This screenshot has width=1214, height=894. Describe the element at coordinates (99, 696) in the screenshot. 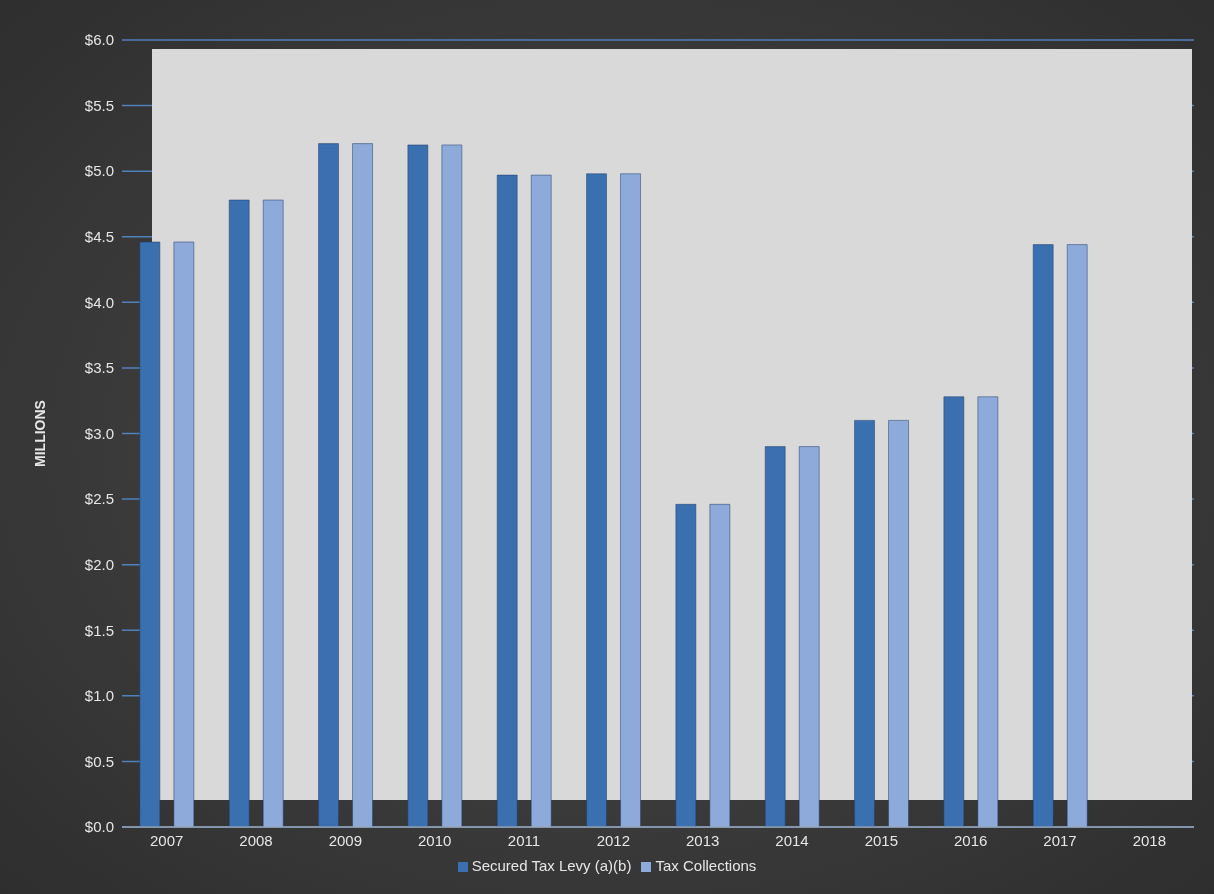

I see `y-tick-label: $1.0` at that location.